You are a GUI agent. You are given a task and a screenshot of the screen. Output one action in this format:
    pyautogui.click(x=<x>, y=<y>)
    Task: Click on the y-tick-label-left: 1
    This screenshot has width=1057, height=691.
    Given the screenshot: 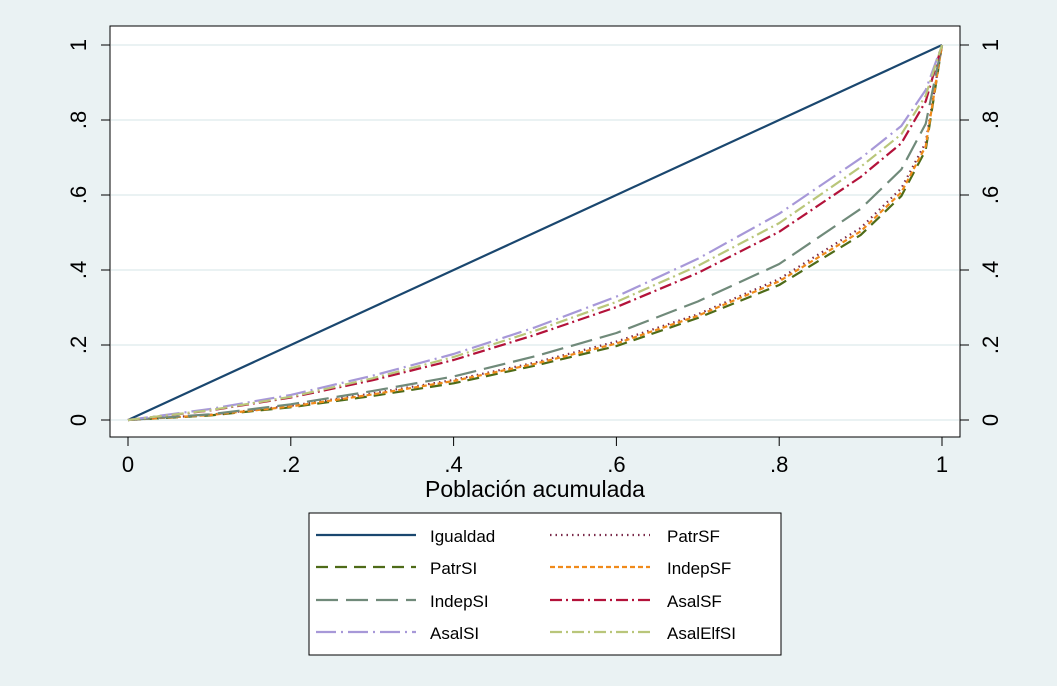 What is the action you would take?
    pyautogui.click(x=78, y=45)
    